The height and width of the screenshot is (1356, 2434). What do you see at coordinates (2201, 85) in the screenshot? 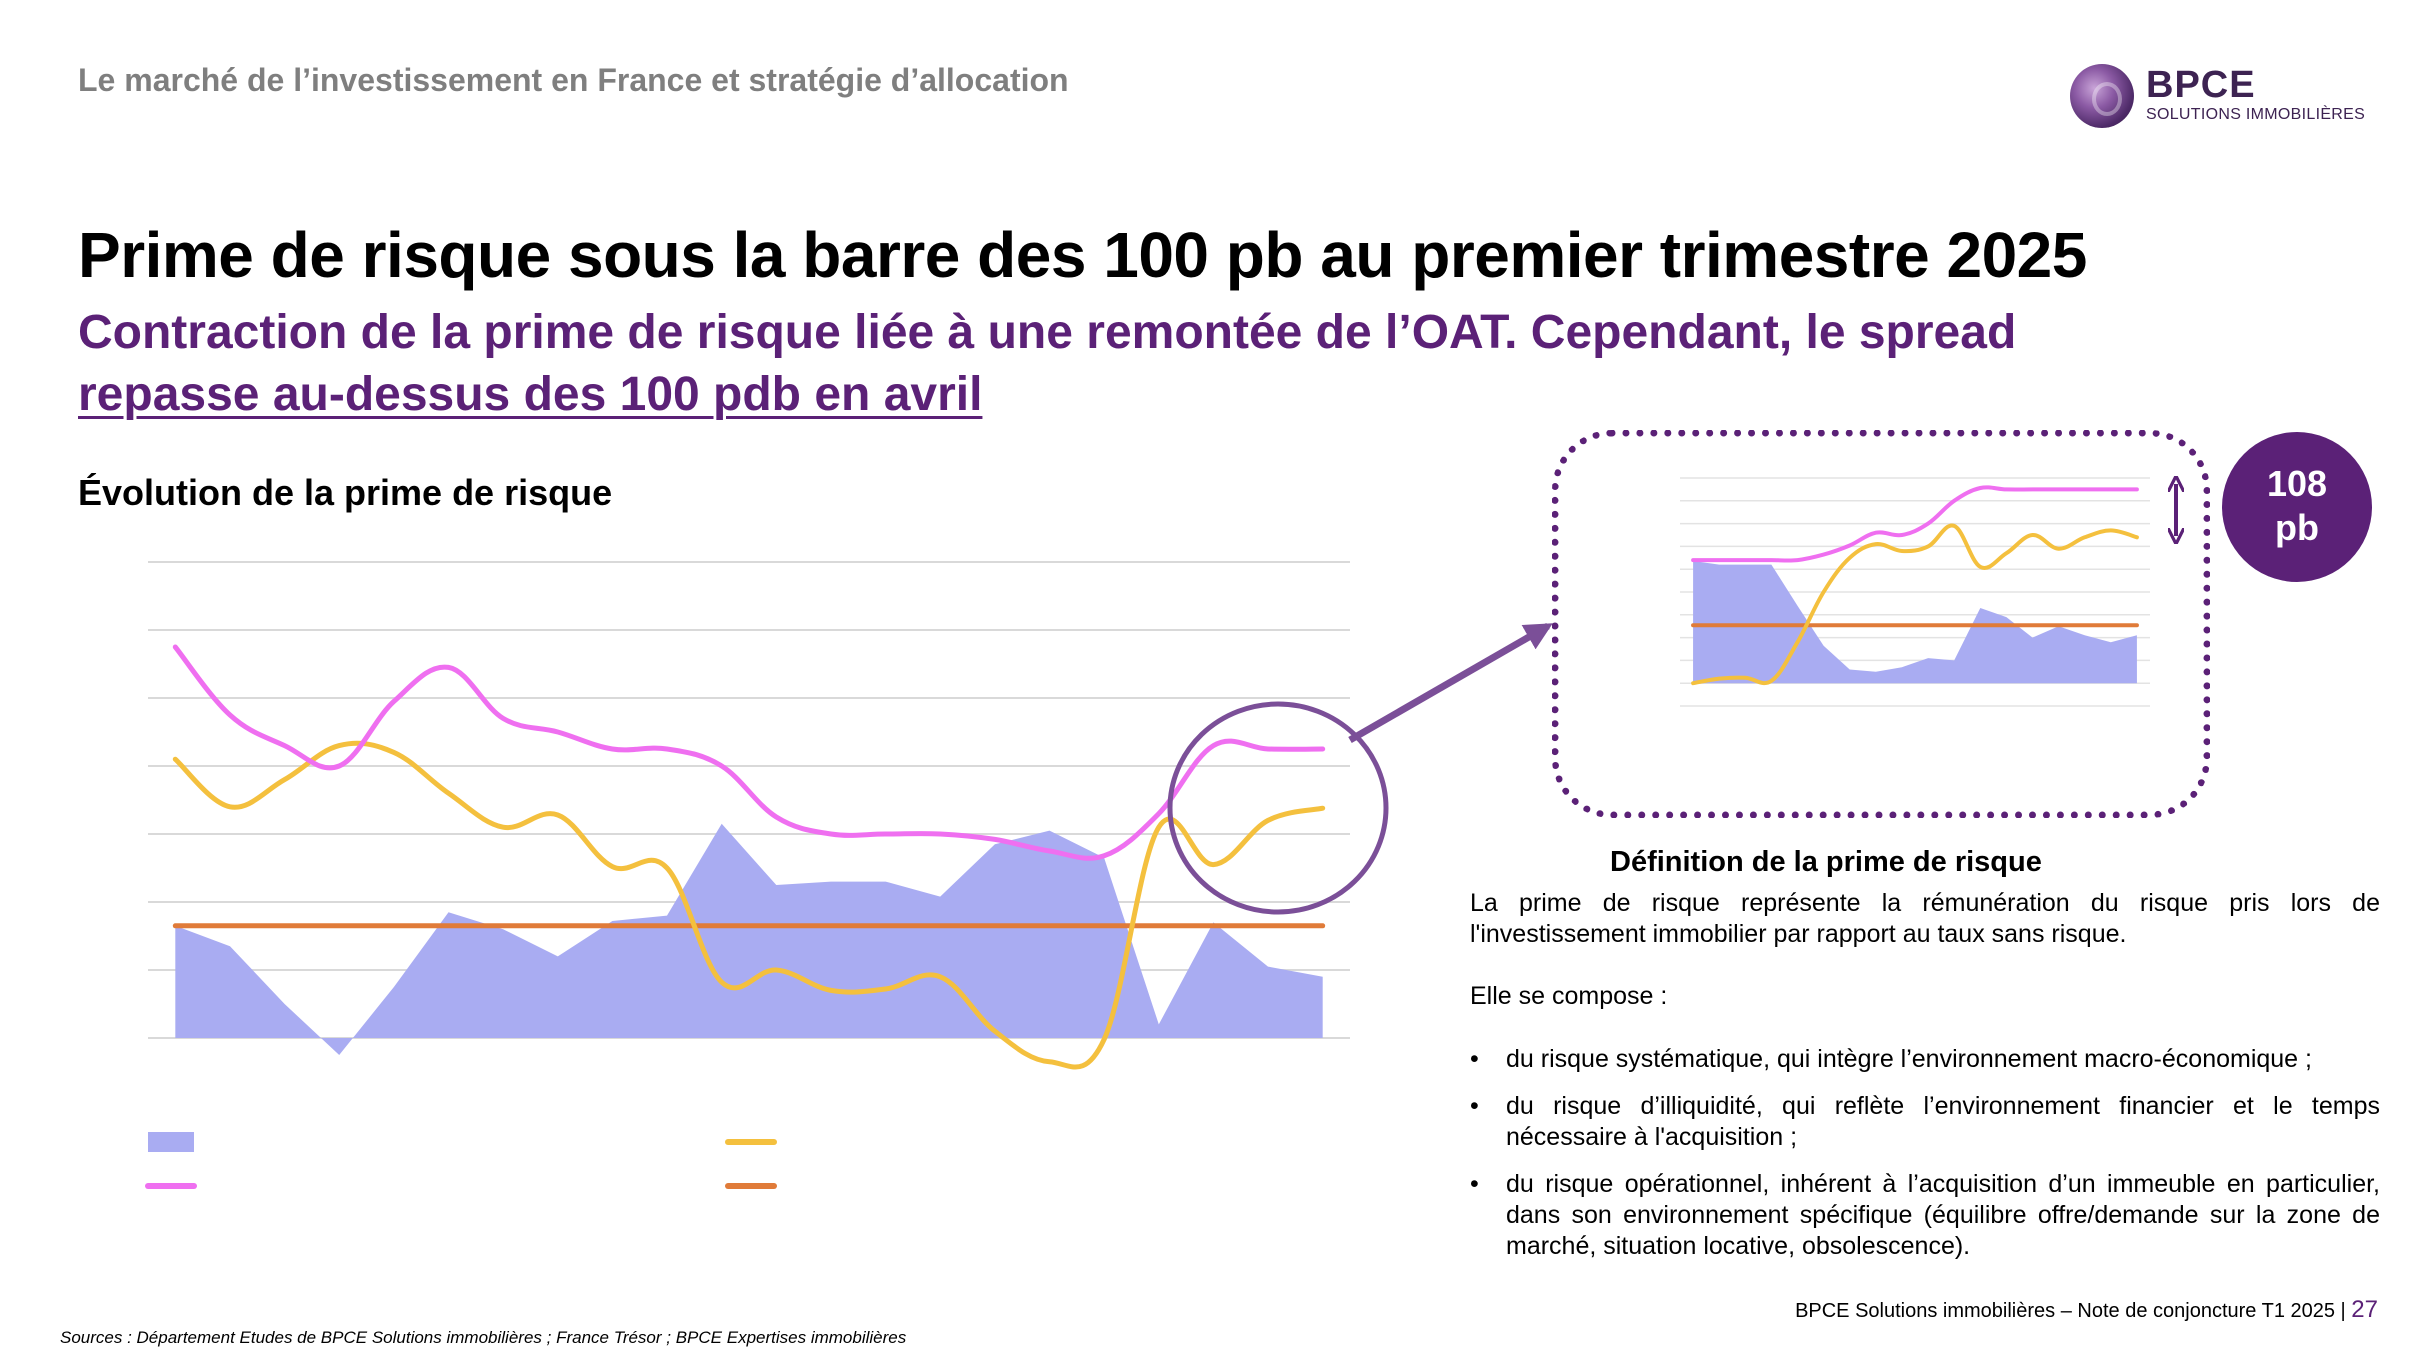
I see `logo-name: BPCE` at bounding box center [2201, 85].